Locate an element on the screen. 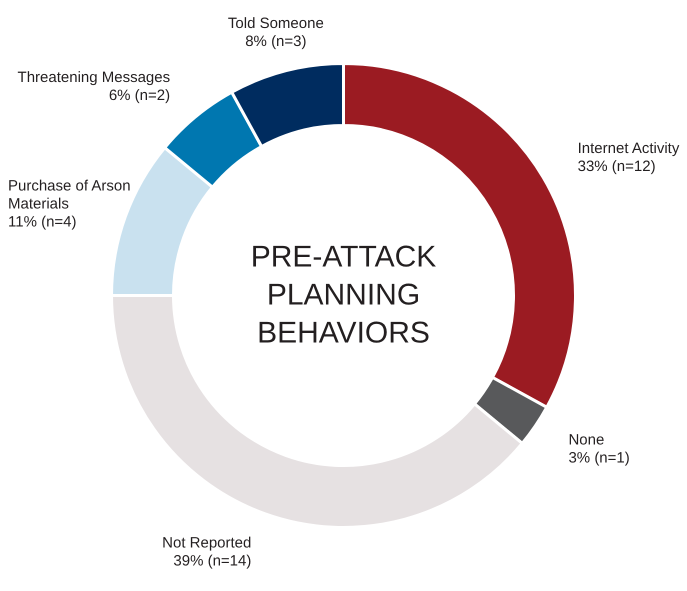 This screenshot has width=687, height=591. slice-label: None is located at coordinates (586, 439).